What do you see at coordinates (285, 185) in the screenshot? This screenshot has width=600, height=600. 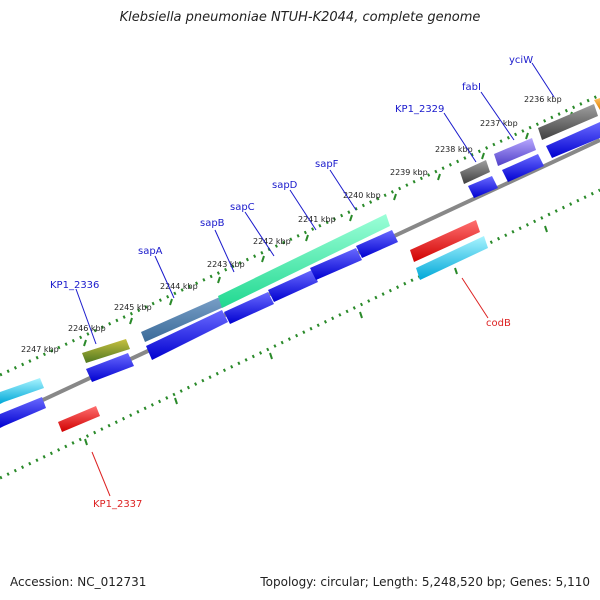 I see `gene-label-sapD: sapD` at bounding box center [285, 185].